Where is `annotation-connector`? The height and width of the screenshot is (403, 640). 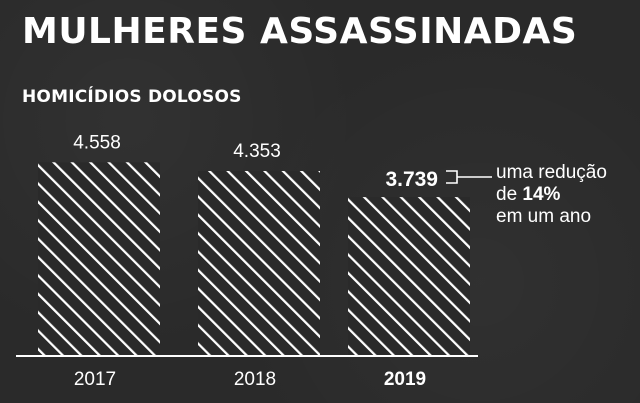 annotation-connector is located at coordinates (469, 177).